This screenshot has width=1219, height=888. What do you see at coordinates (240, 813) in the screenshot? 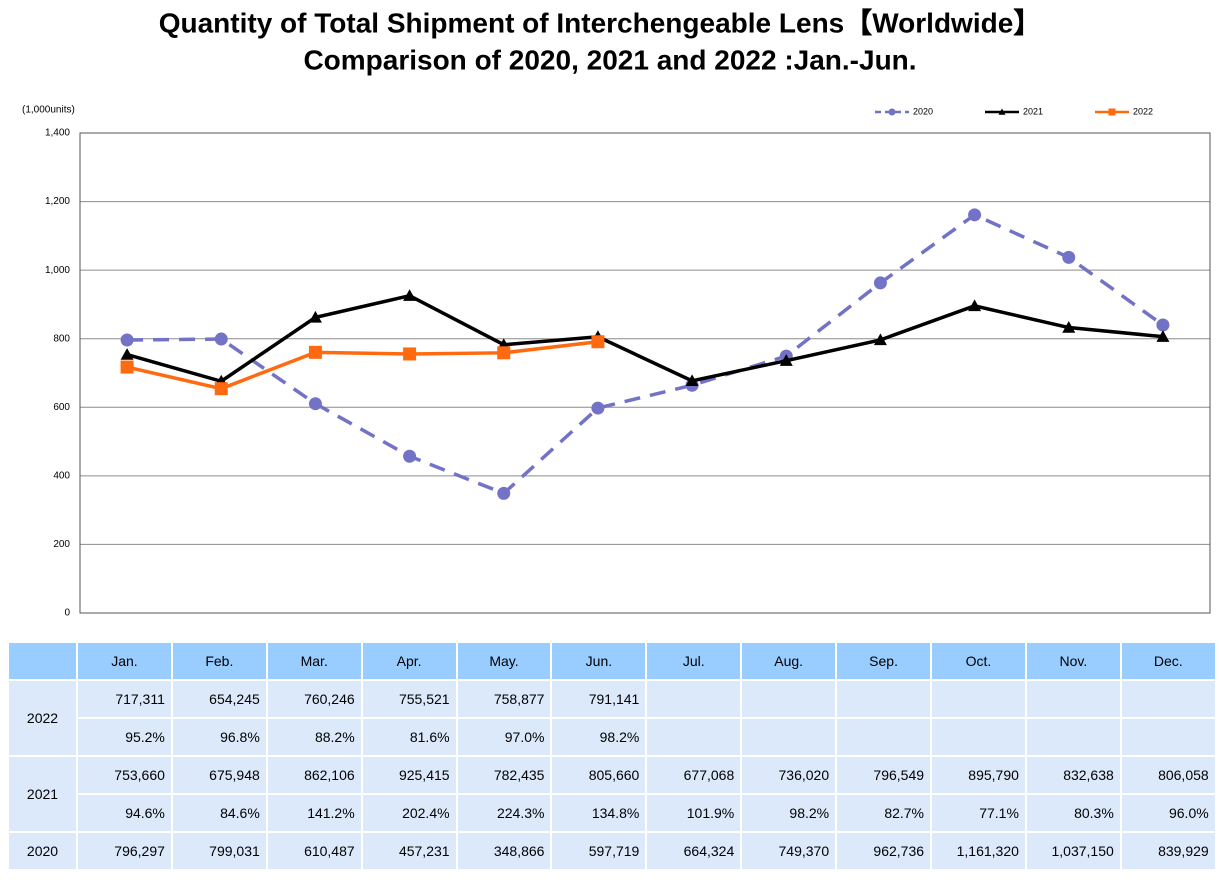
I see `cell-value: 84.6%` at bounding box center [240, 813].